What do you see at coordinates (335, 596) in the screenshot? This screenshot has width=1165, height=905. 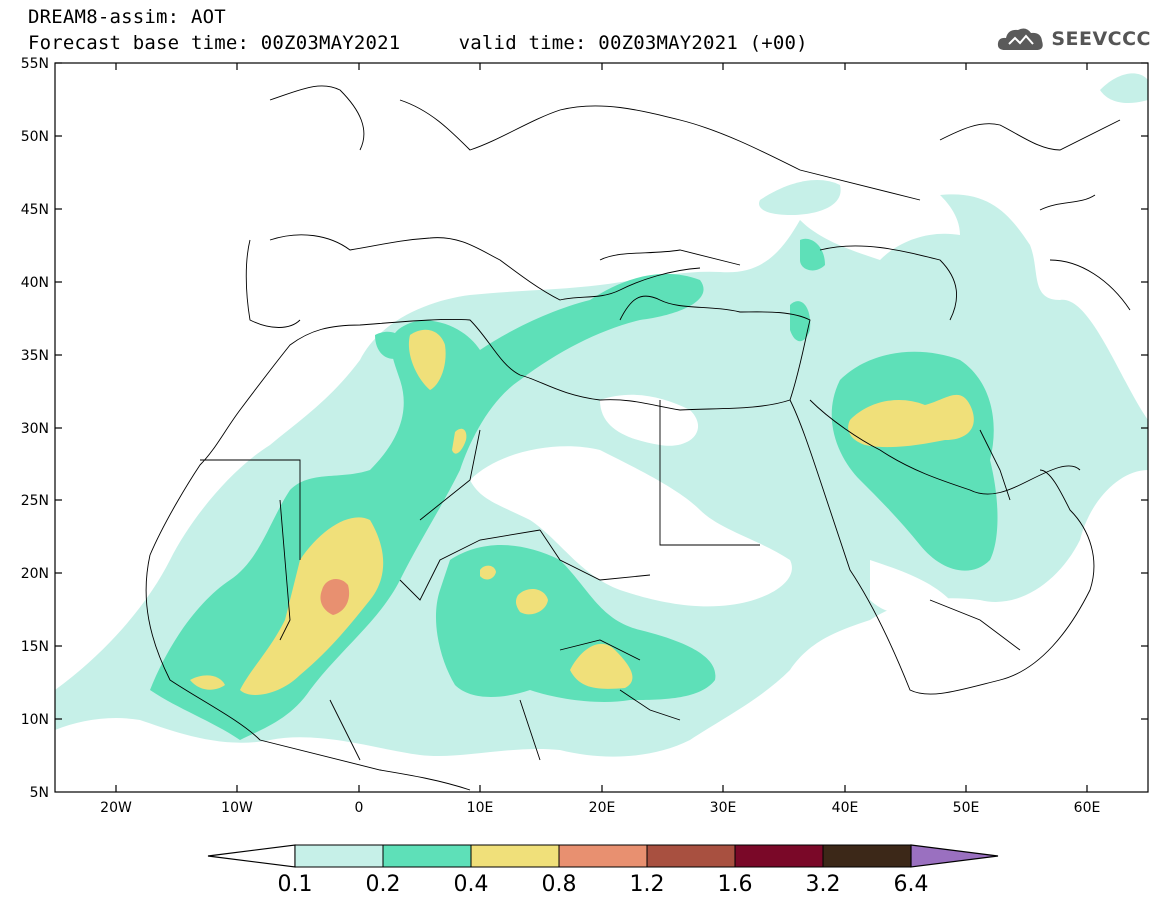 I see `aot-band-0.8` at bounding box center [335, 596].